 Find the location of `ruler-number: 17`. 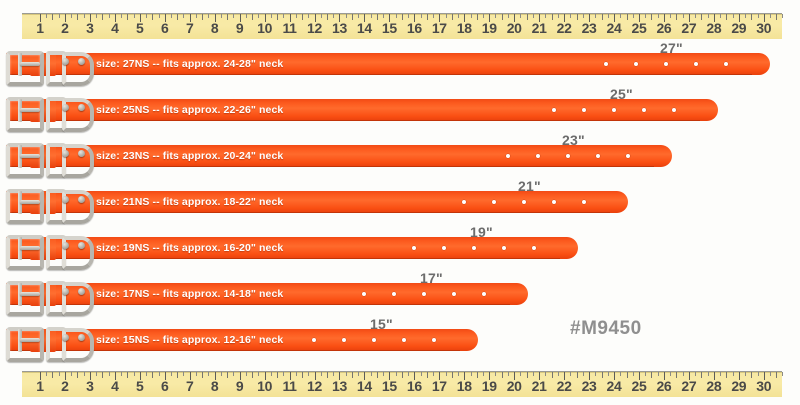

ruler-number: 17 is located at coordinates (439, 386).